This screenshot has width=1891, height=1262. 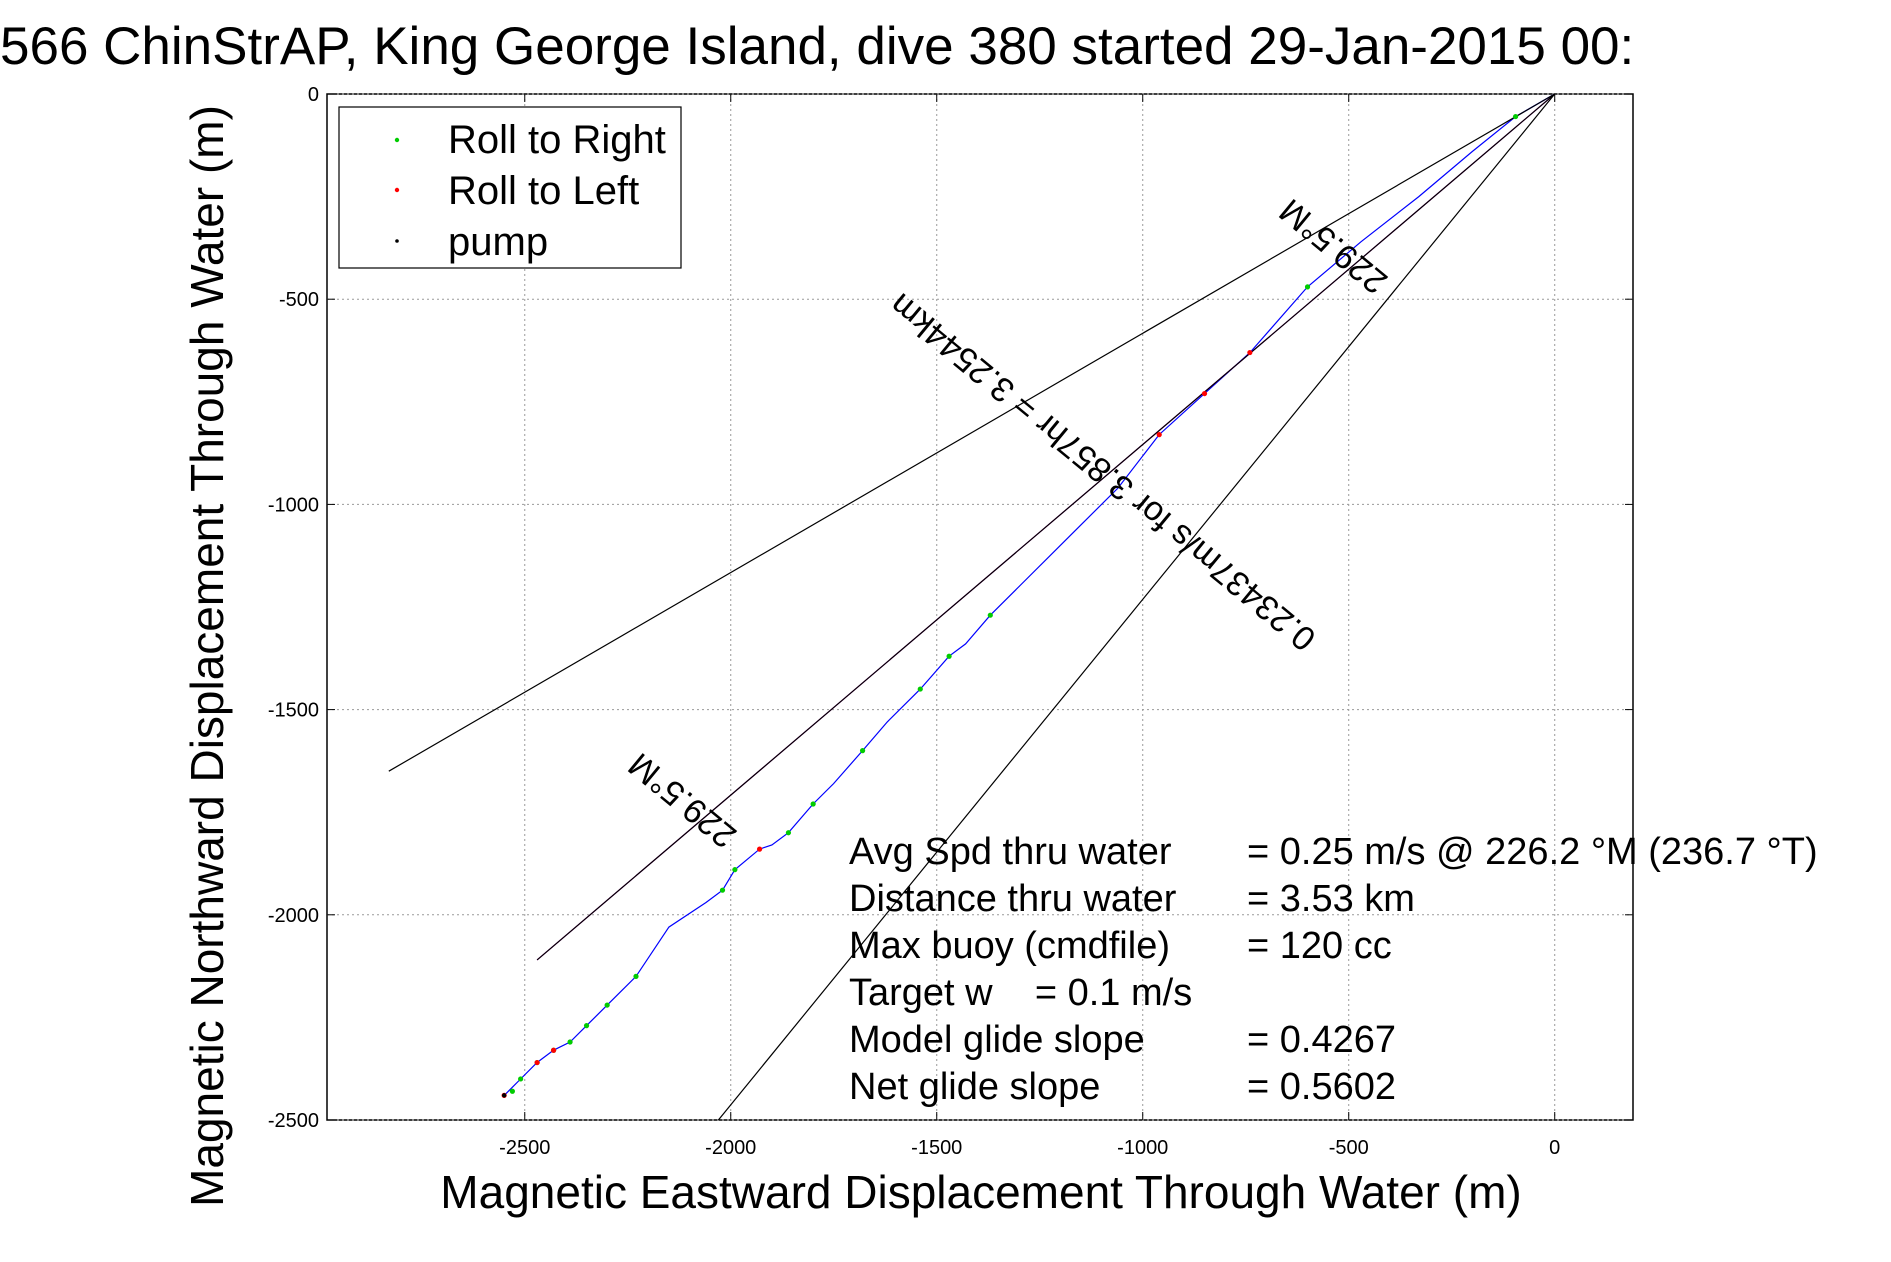 I want to click on stat-label: Net glide slope, so click(x=974, y=1087).